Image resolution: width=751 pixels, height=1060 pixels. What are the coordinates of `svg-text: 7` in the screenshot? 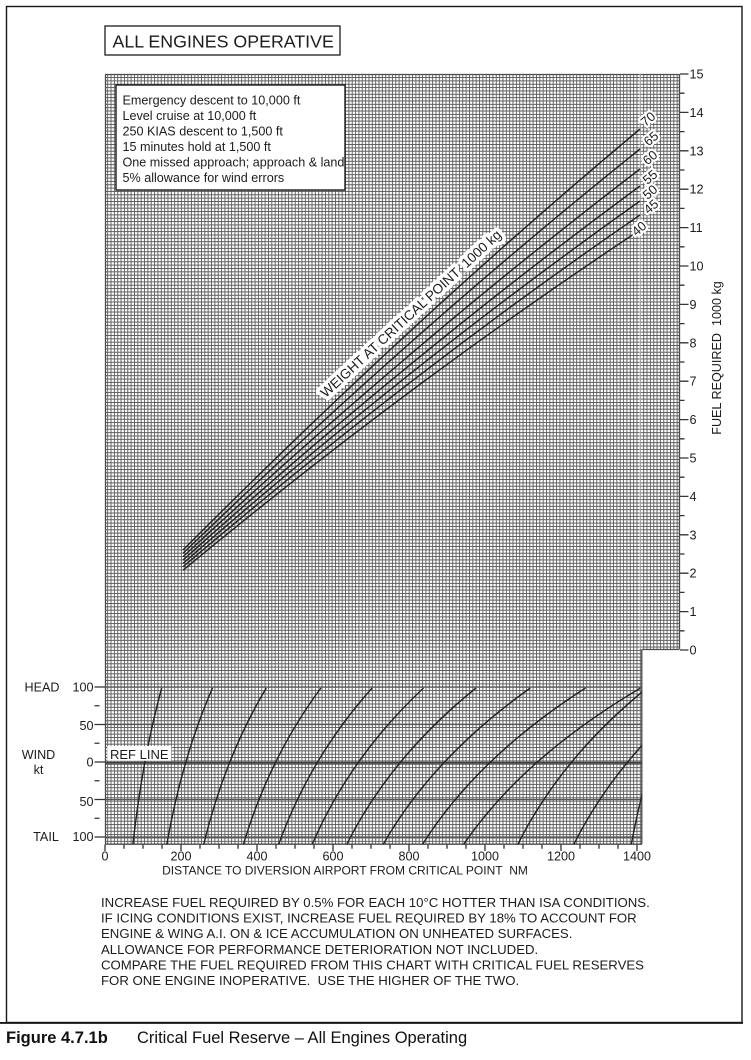 It's located at (693, 382).